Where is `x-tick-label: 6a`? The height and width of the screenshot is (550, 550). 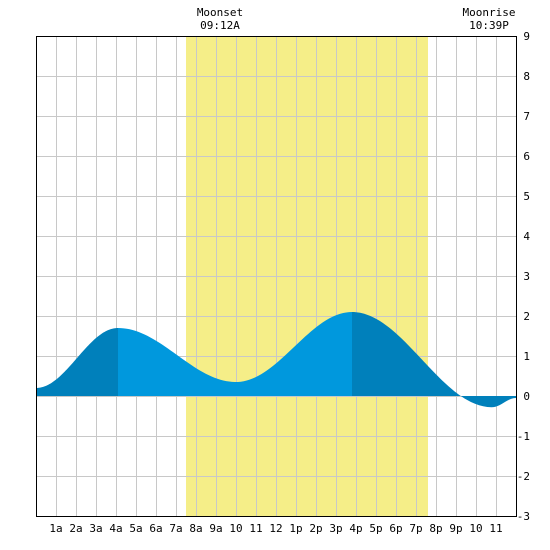 x-tick-label: 6a is located at coordinates (155, 528).